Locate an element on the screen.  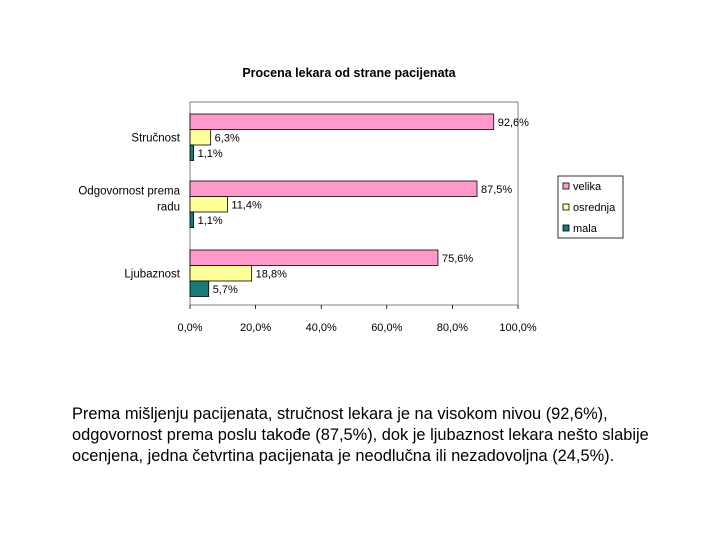
legend-swatch-mala is located at coordinates (566, 228).